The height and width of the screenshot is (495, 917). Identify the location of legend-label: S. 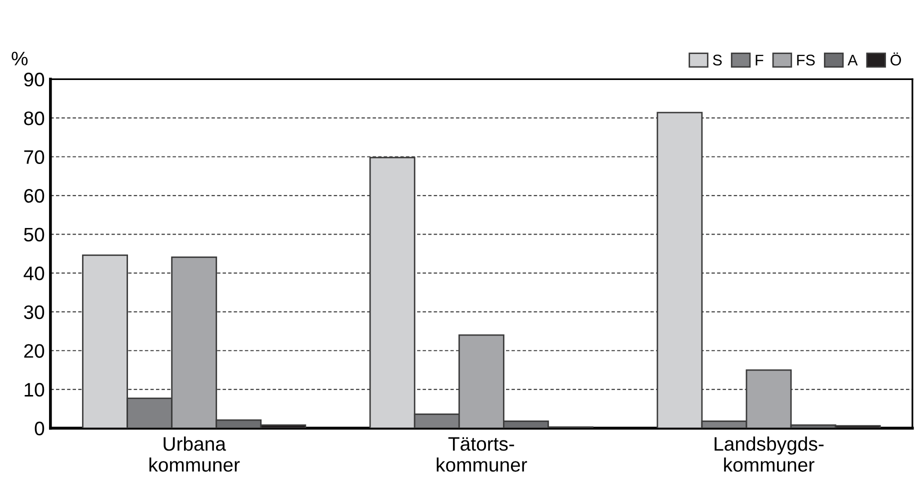
(717, 60).